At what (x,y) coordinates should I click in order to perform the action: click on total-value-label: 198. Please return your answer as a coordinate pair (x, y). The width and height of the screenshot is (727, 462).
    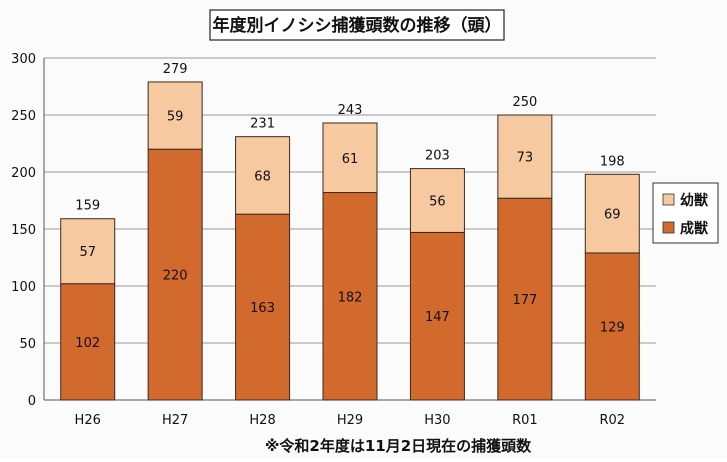
    Looking at the image, I should click on (612, 161).